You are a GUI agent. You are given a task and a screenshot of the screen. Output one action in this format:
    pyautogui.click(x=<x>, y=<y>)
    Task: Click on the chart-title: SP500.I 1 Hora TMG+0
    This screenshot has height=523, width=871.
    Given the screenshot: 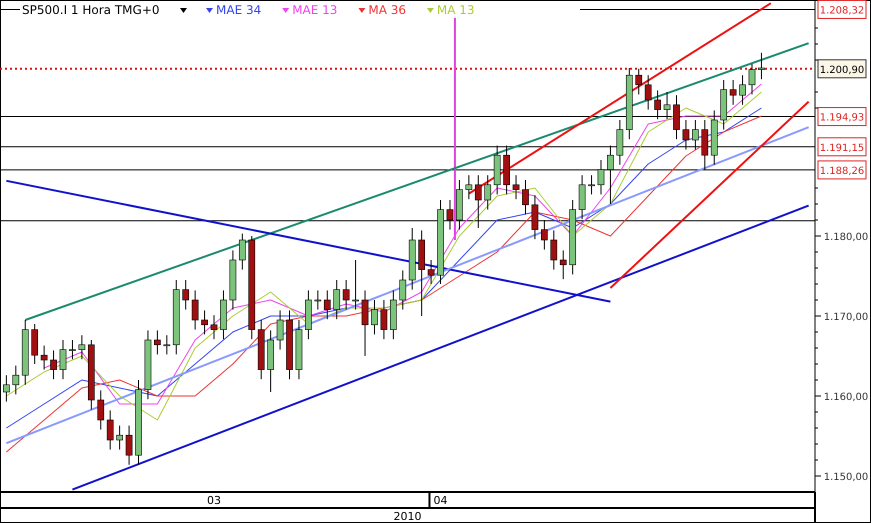 What is the action you would take?
    pyautogui.click(x=91, y=10)
    